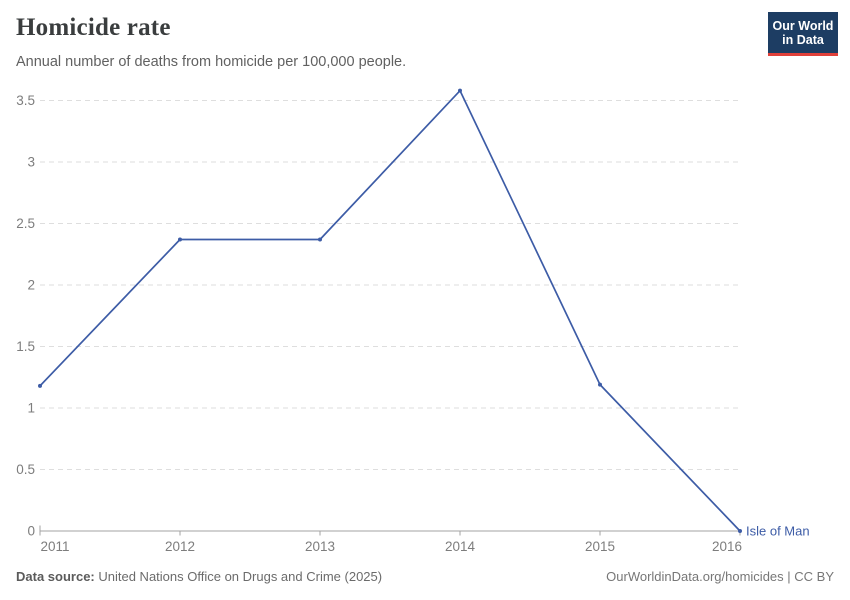  What do you see at coordinates (803, 40) in the screenshot?
I see `owid-logo-line2: in Data` at bounding box center [803, 40].